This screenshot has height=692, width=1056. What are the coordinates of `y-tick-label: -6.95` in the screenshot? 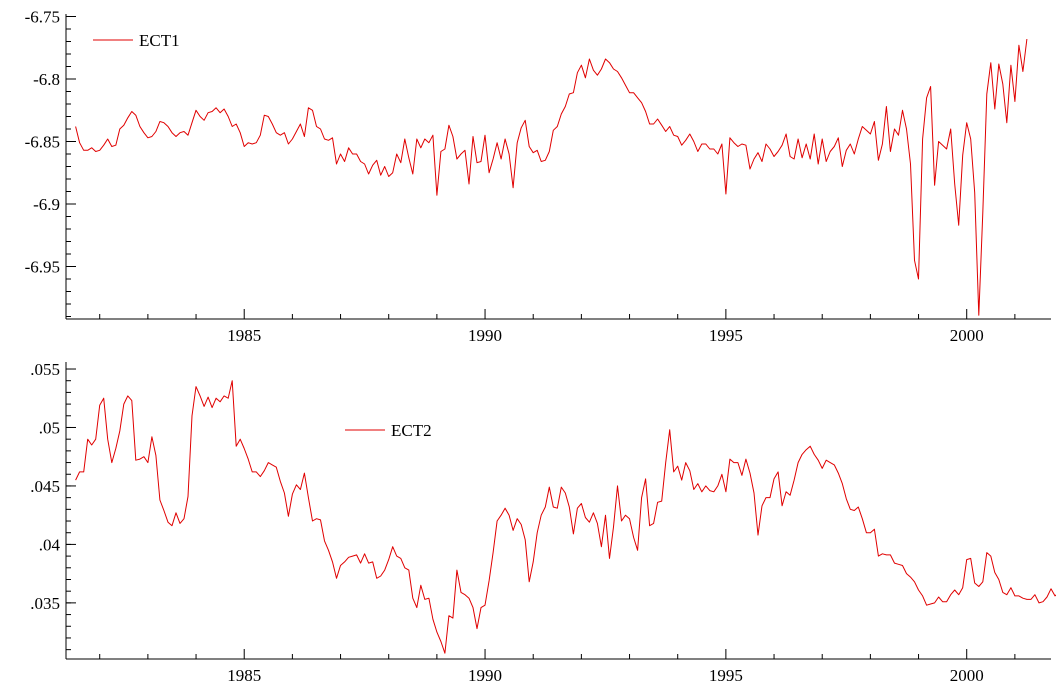 It's located at (42, 267).